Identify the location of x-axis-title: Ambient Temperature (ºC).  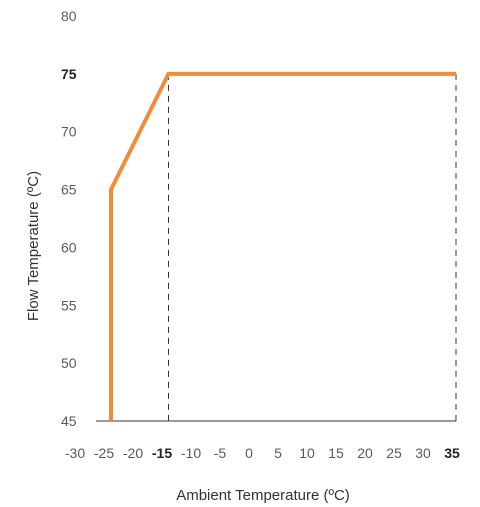
(263, 495).